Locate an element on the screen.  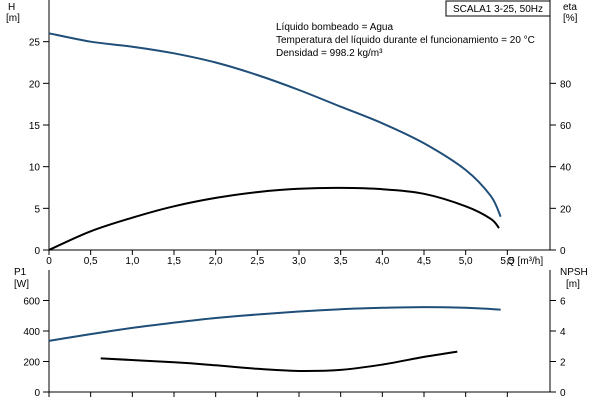
npsh-tick-label: 0 is located at coordinates (563, 393).